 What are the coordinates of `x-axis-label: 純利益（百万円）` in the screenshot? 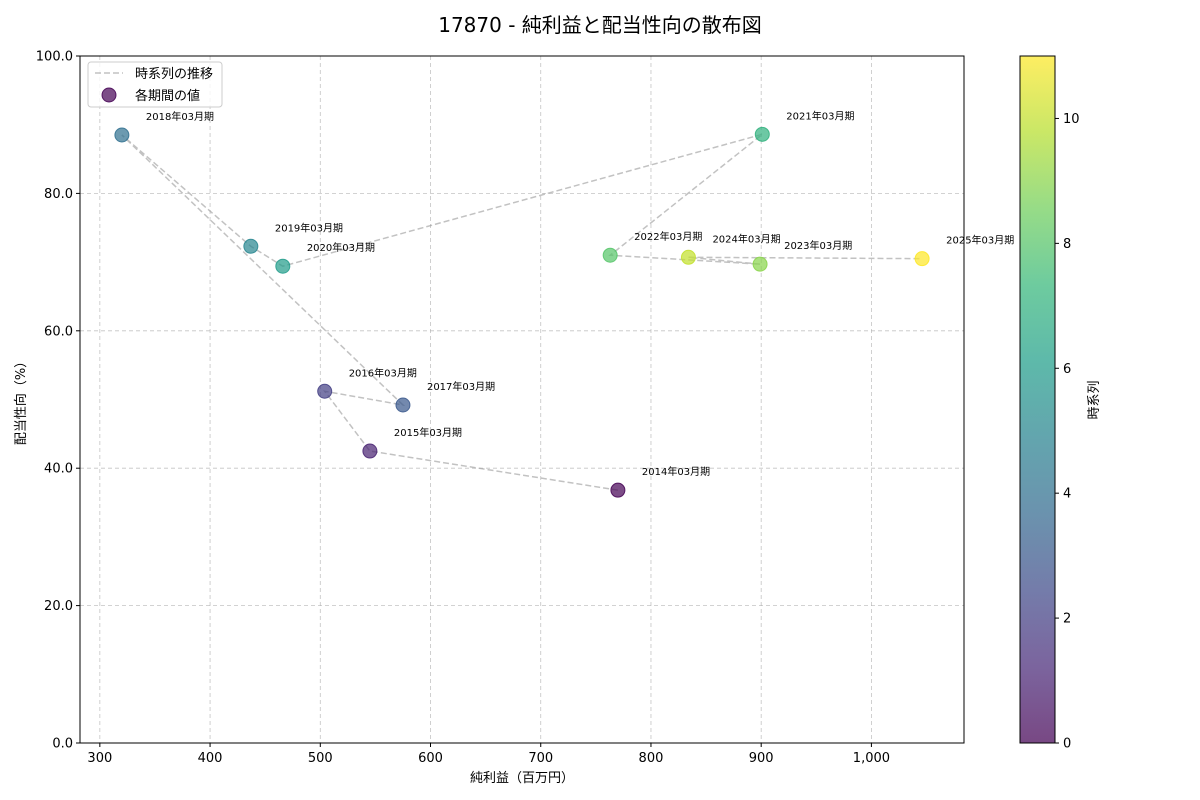 It's located at (522, 778).